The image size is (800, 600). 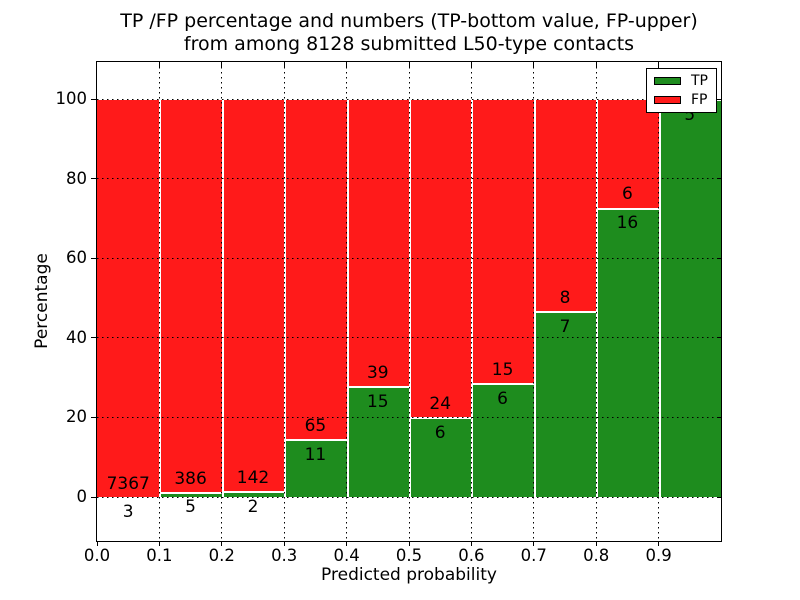 I want to click on y-tick-label: 60, so click(x=76, y=258).